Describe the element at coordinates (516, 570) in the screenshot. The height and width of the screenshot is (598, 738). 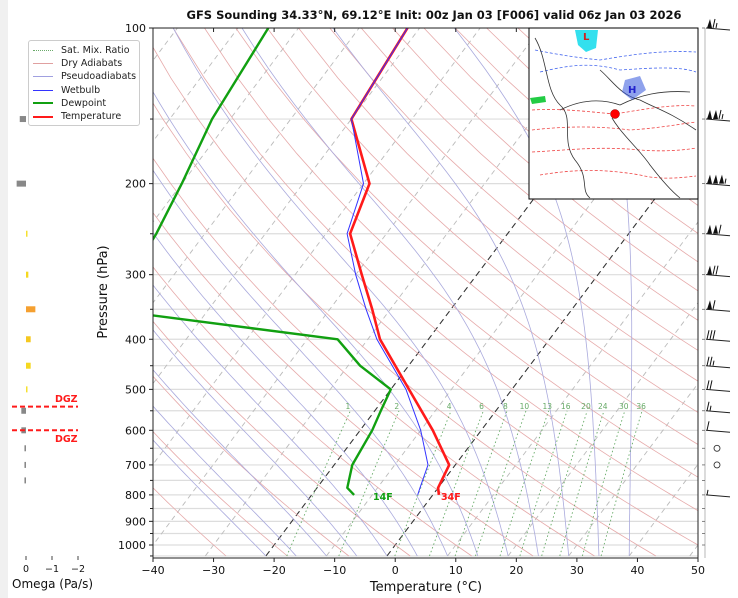
I see `x-tick-label: 20` at that location.